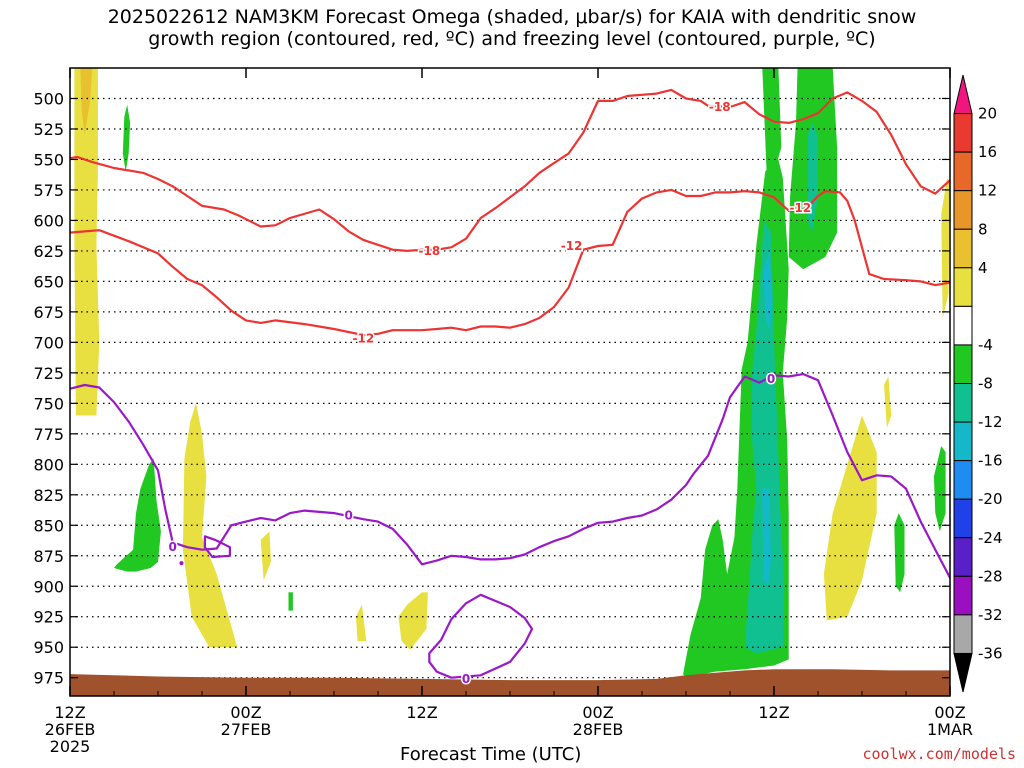  What do you see at coordinates (70, 729) in the screenshot?
I see `xtick-label-0-1: 26FEB` at bounding box center [70, 729].